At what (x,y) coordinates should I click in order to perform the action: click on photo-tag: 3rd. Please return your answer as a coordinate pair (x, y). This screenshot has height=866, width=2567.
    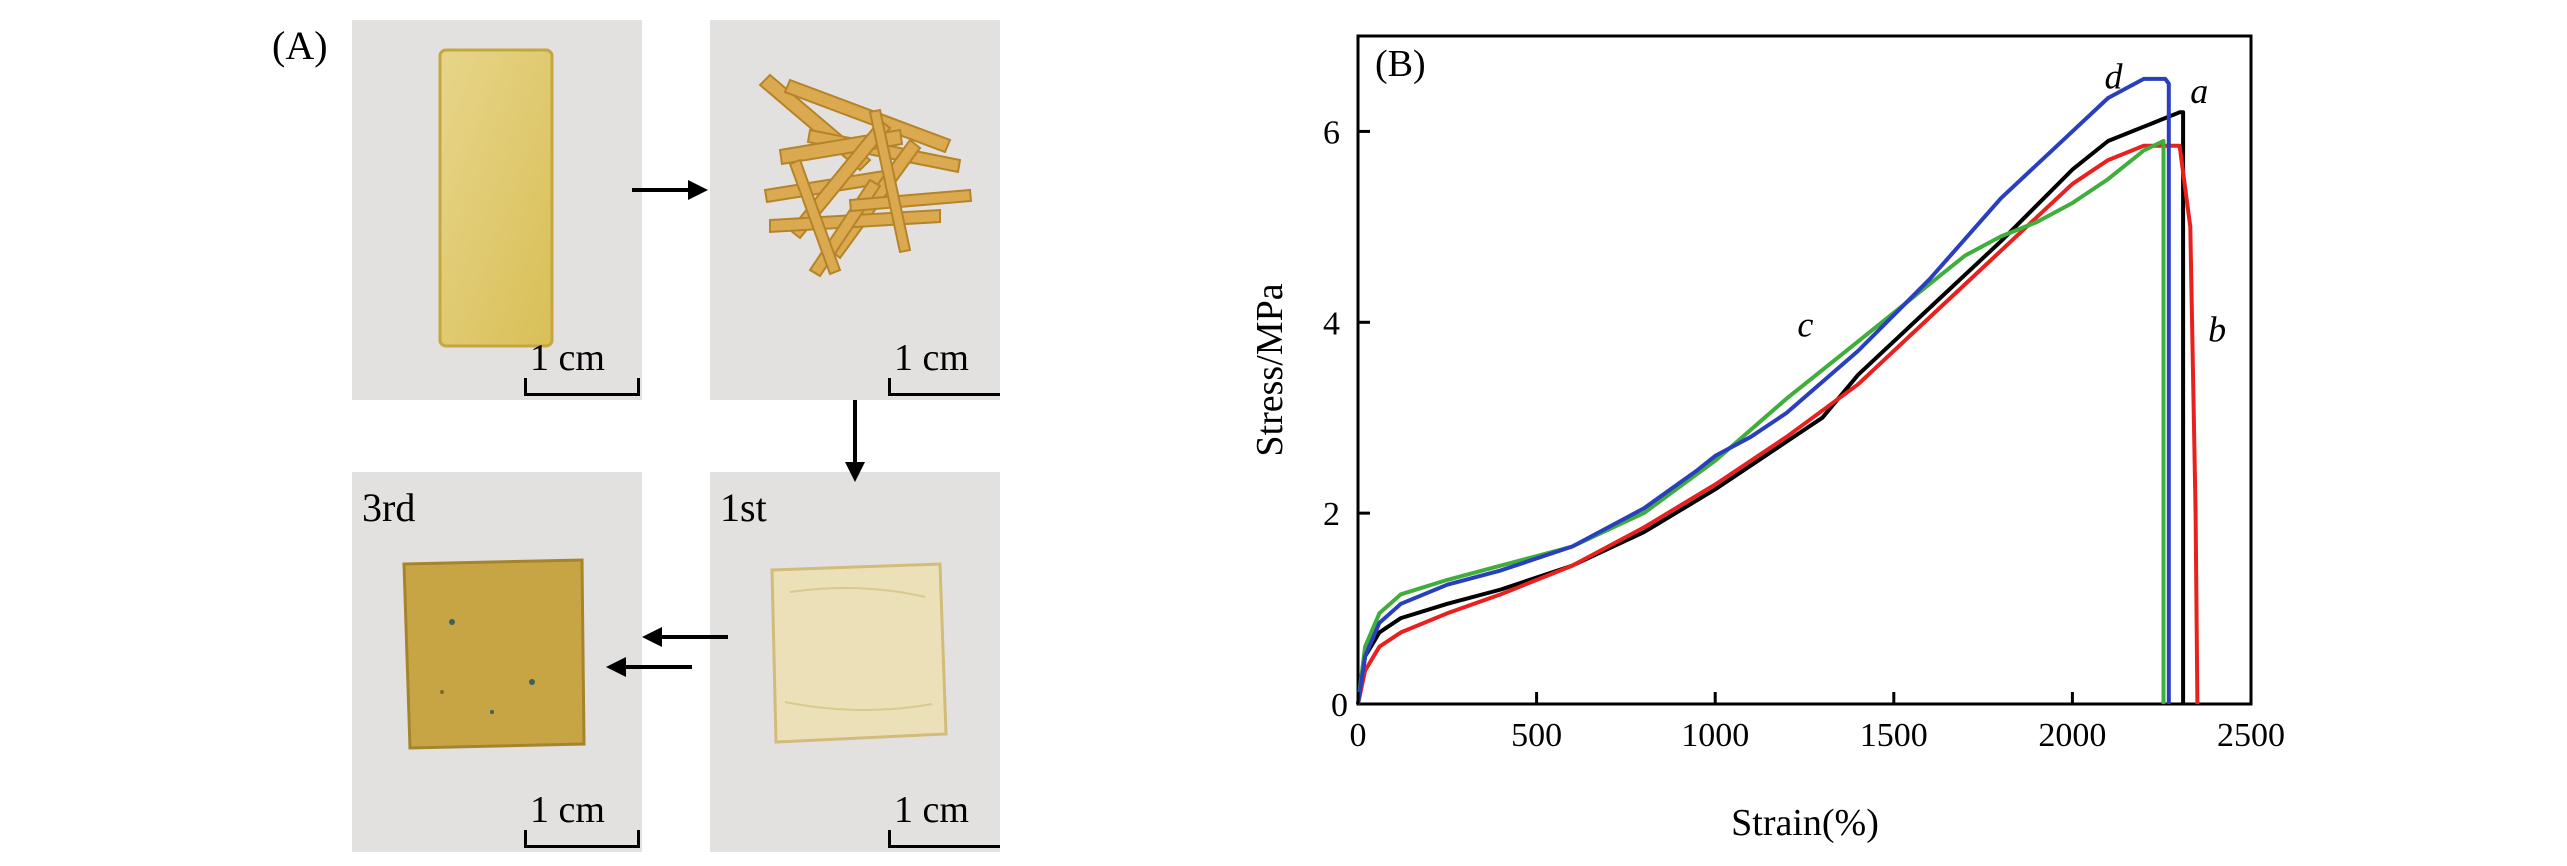
    Looking at the image, I should click on (389, 507).